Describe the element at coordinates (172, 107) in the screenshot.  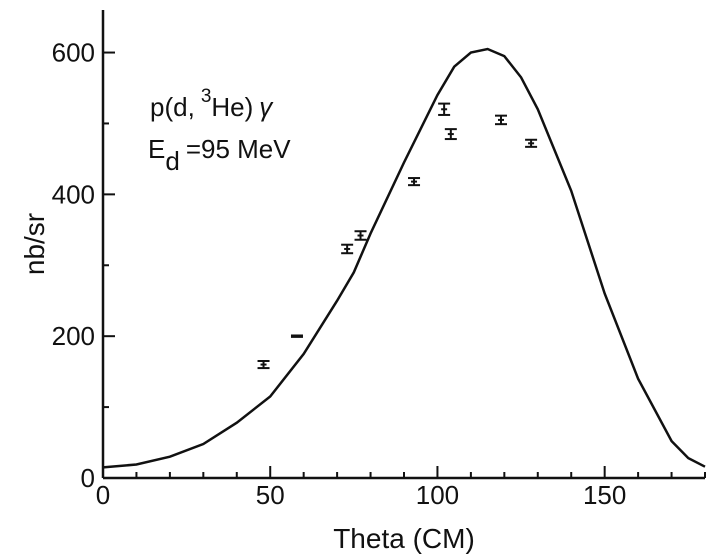
I see `reaction-label-part1: p(d,` at that location.